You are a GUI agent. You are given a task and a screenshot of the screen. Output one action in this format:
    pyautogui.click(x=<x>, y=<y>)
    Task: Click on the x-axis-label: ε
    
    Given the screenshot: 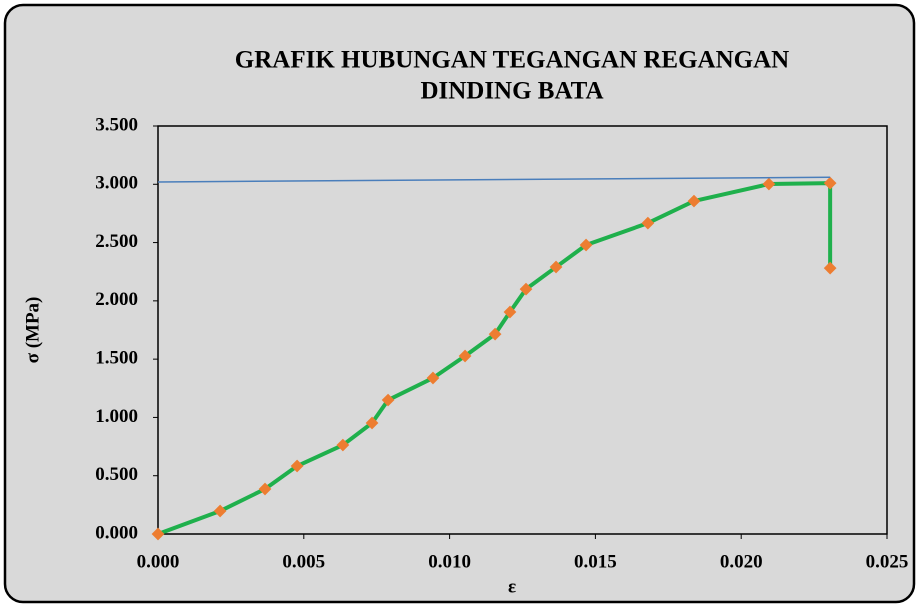 What is the action you would take?
    pyautogui.click(x=512, y=586)
    